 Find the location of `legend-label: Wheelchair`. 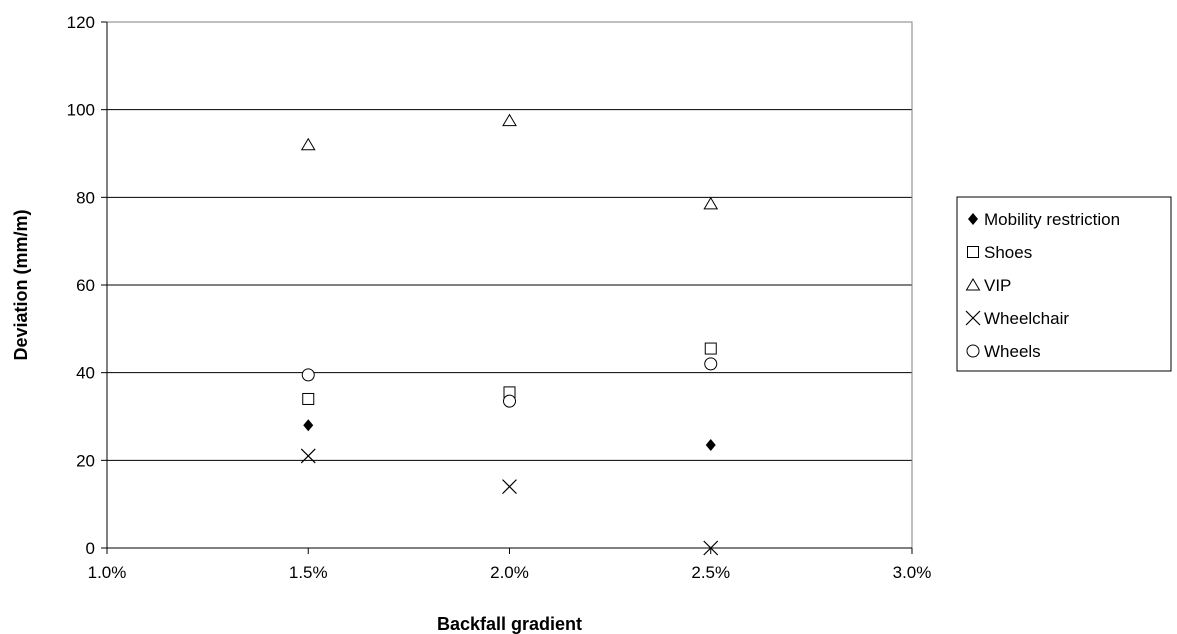

legend-label: Wheelchair is located at coordinates (1026, 318).